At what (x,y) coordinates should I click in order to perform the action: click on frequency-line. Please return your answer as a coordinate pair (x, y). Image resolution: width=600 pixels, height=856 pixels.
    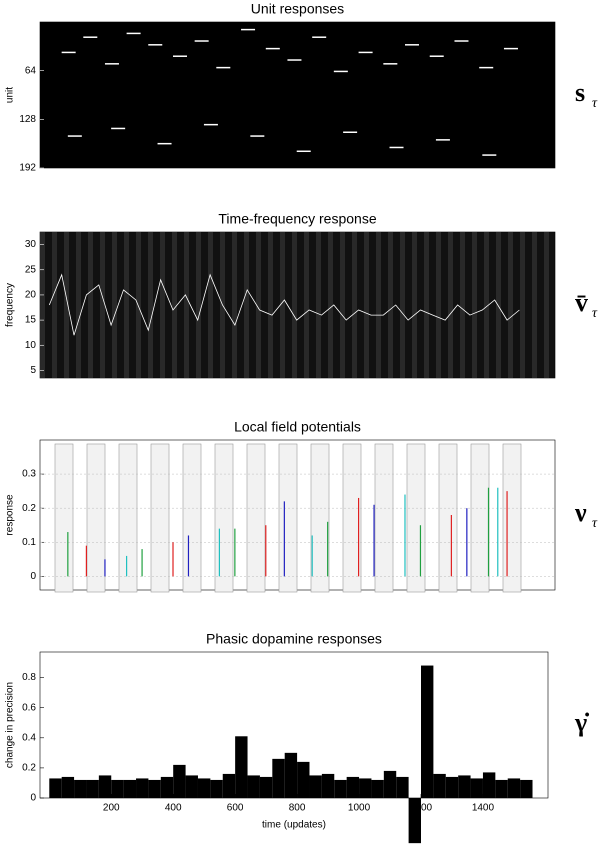
    Looking at the image, I should click on (284, 304).